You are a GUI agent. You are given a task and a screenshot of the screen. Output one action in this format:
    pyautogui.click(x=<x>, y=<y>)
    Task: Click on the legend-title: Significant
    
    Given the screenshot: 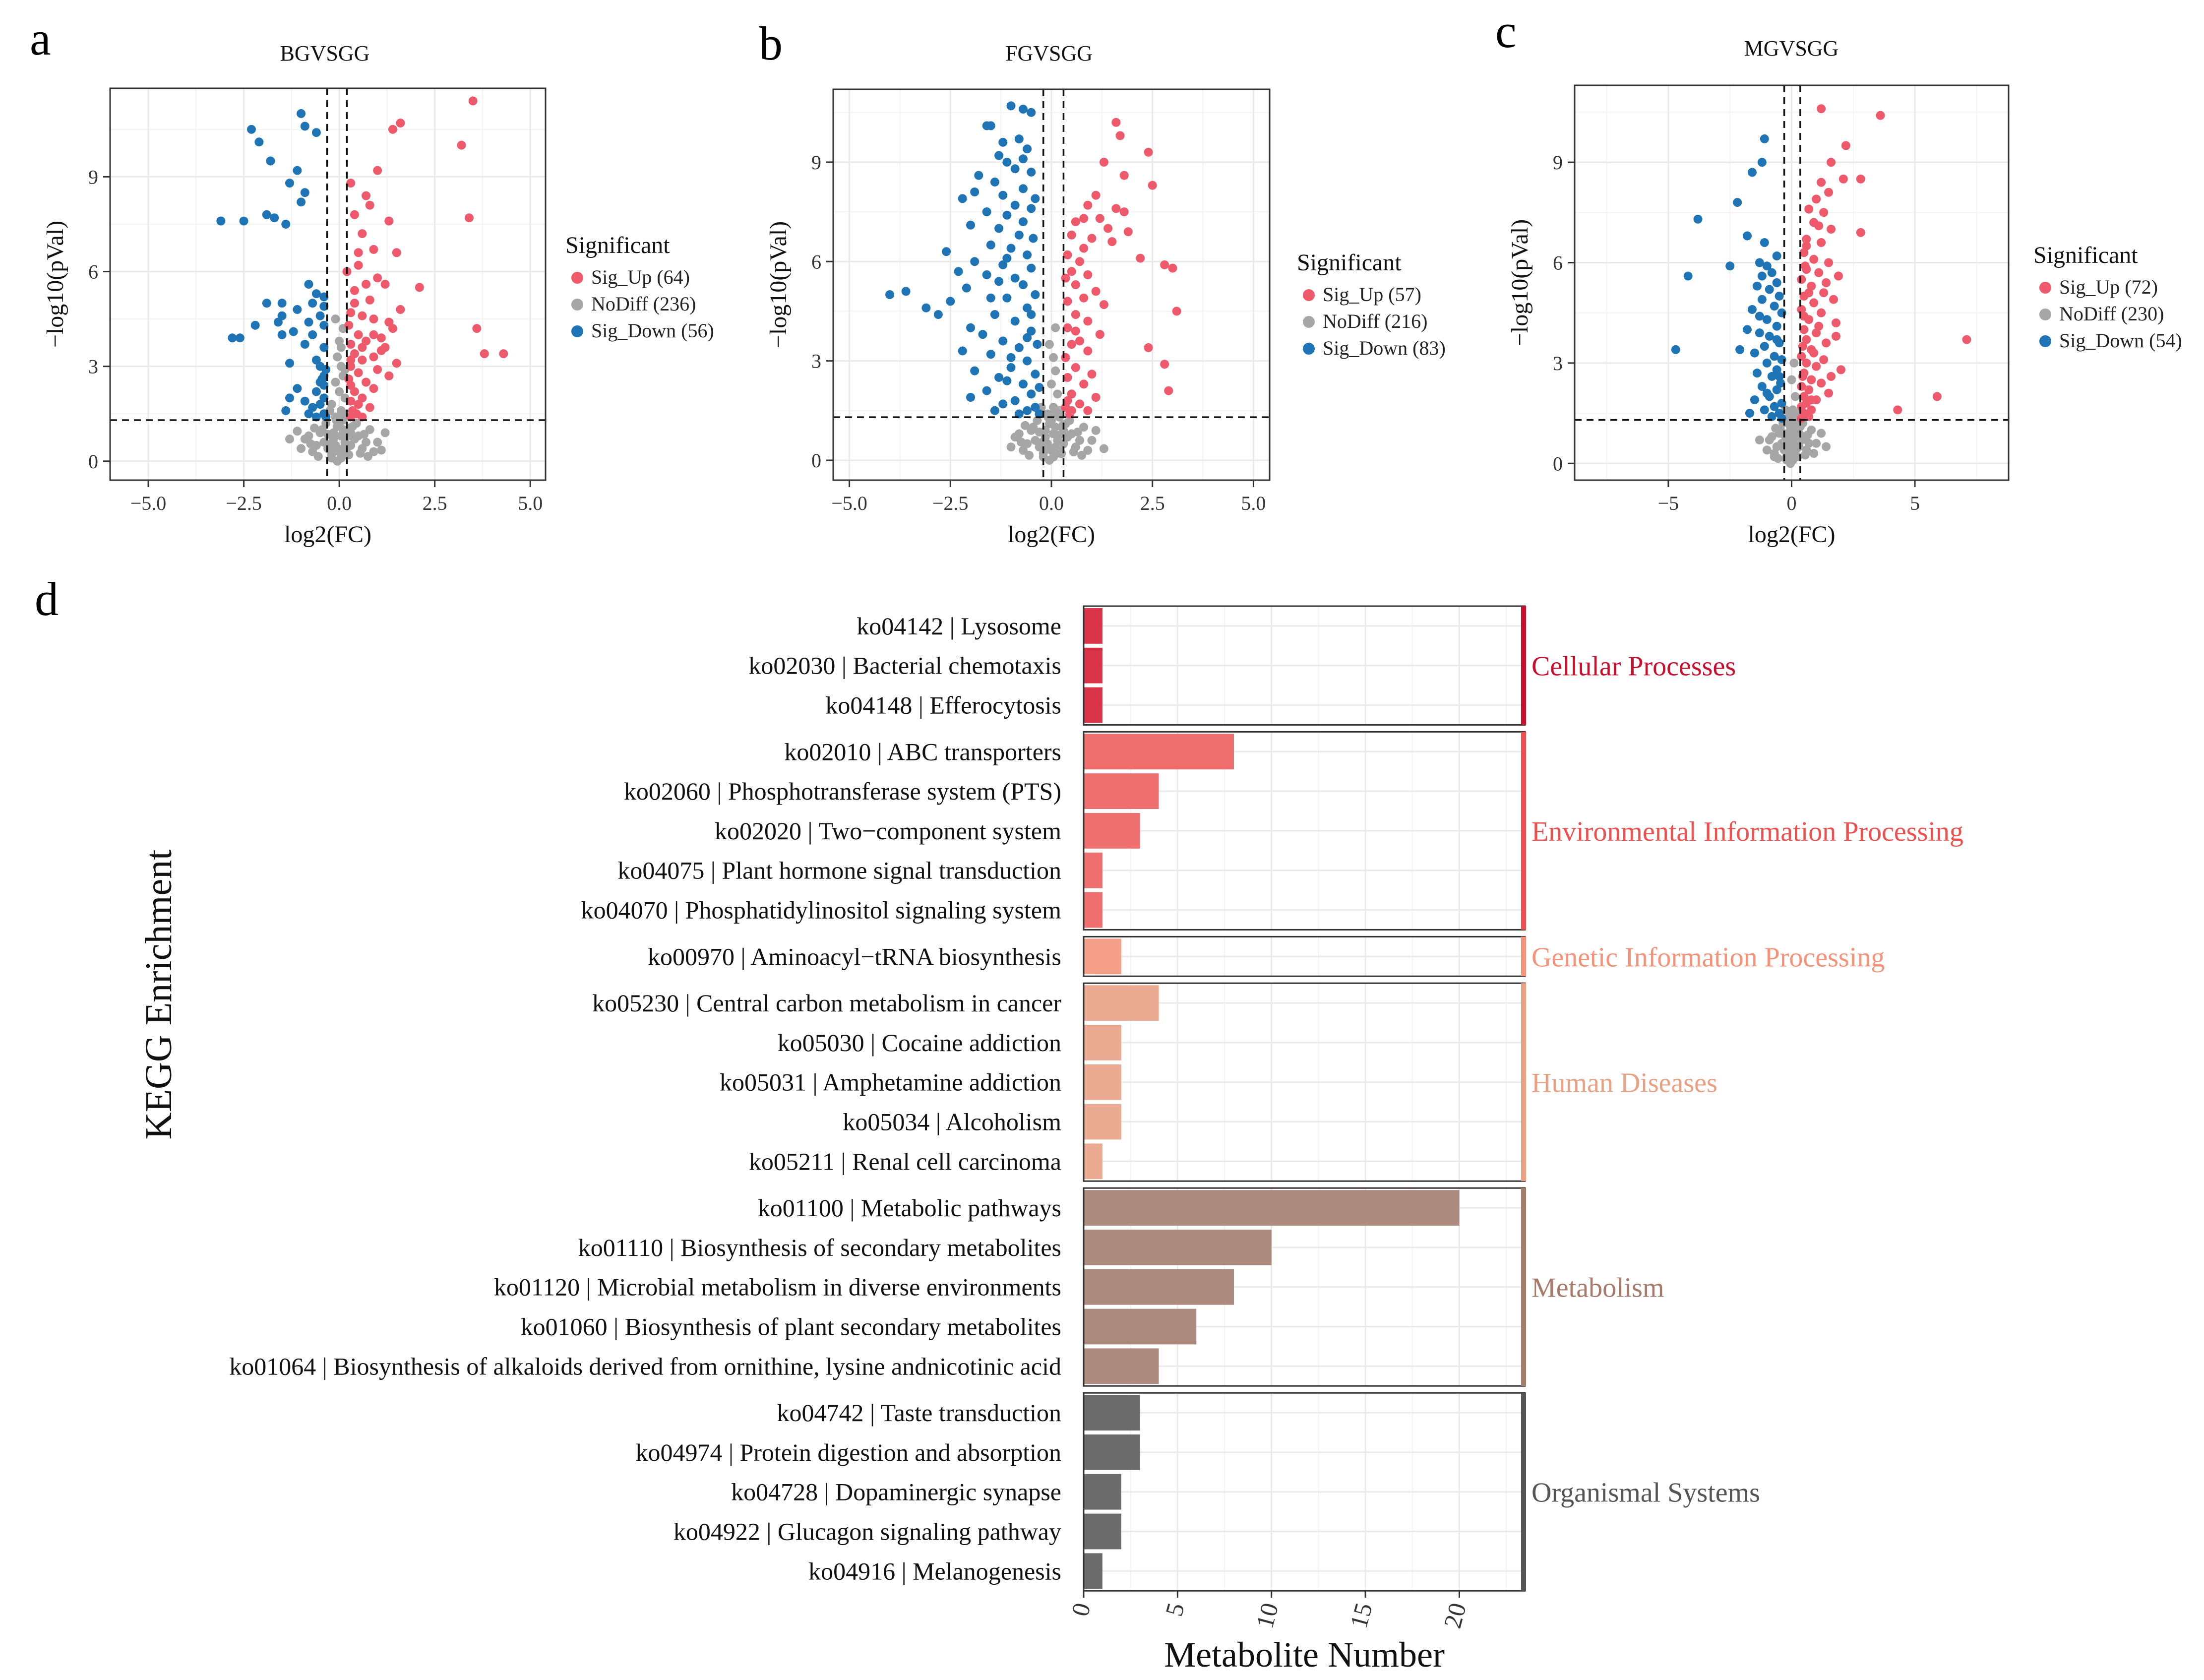 What is the action you would take?
    pyautogui.click(x=617, y=245)
    